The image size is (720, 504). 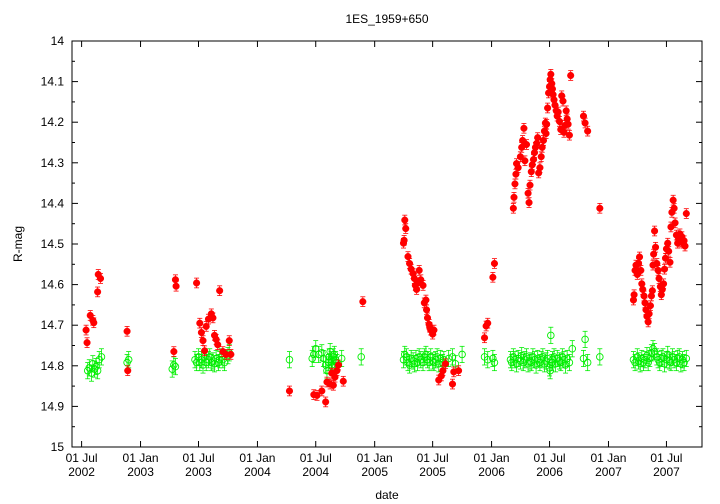 What do you see at coordinates (549, 472) in the screenshot?
I see `x-tick-label-year: 2006` at bounding box center [549, 472].